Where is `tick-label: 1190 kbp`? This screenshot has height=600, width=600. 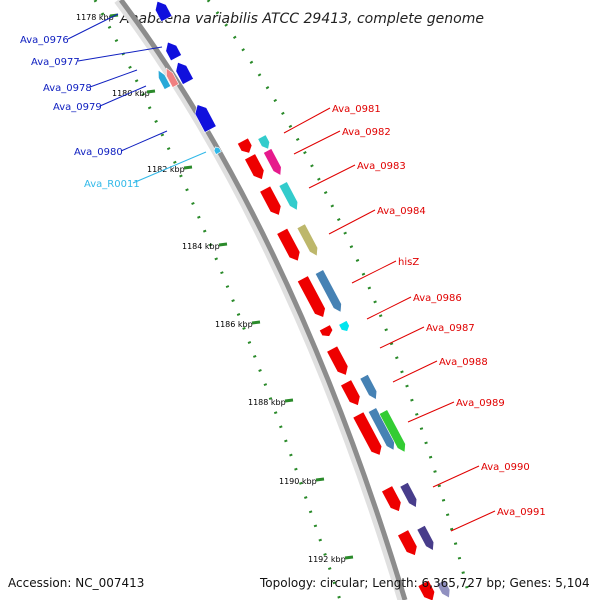 tick-label: 1190 kbp is located at coordinates (298, 481).